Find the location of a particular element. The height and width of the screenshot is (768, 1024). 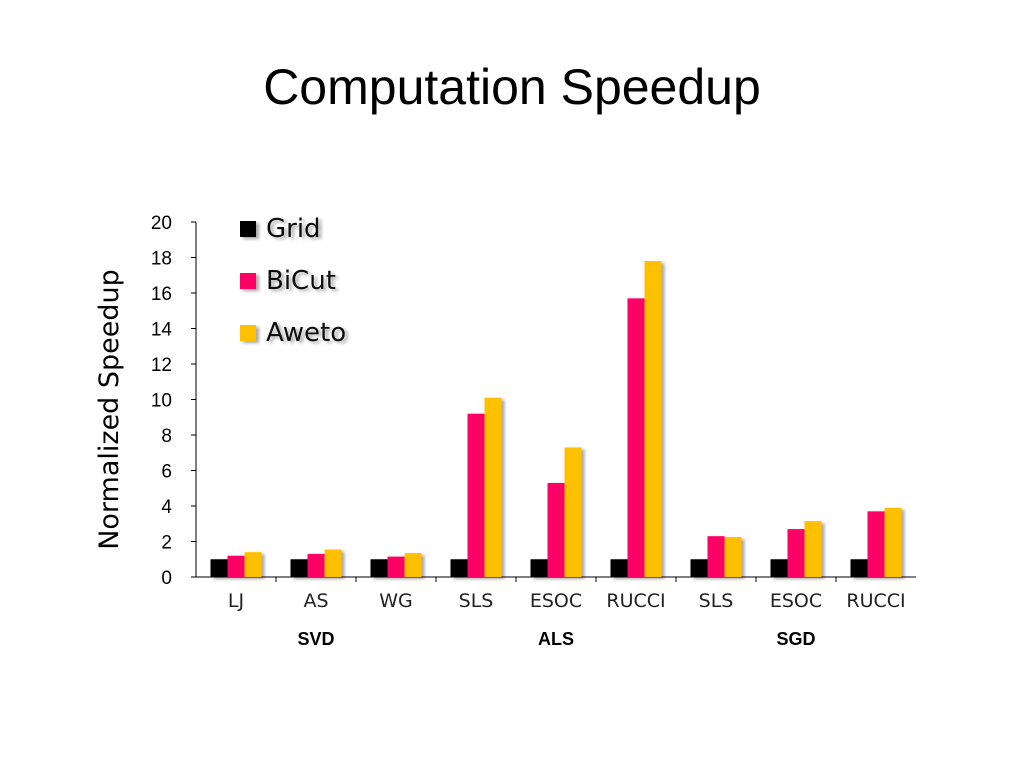

y-axis-title: Normalized Speedup is located at coordinates (109, 409).